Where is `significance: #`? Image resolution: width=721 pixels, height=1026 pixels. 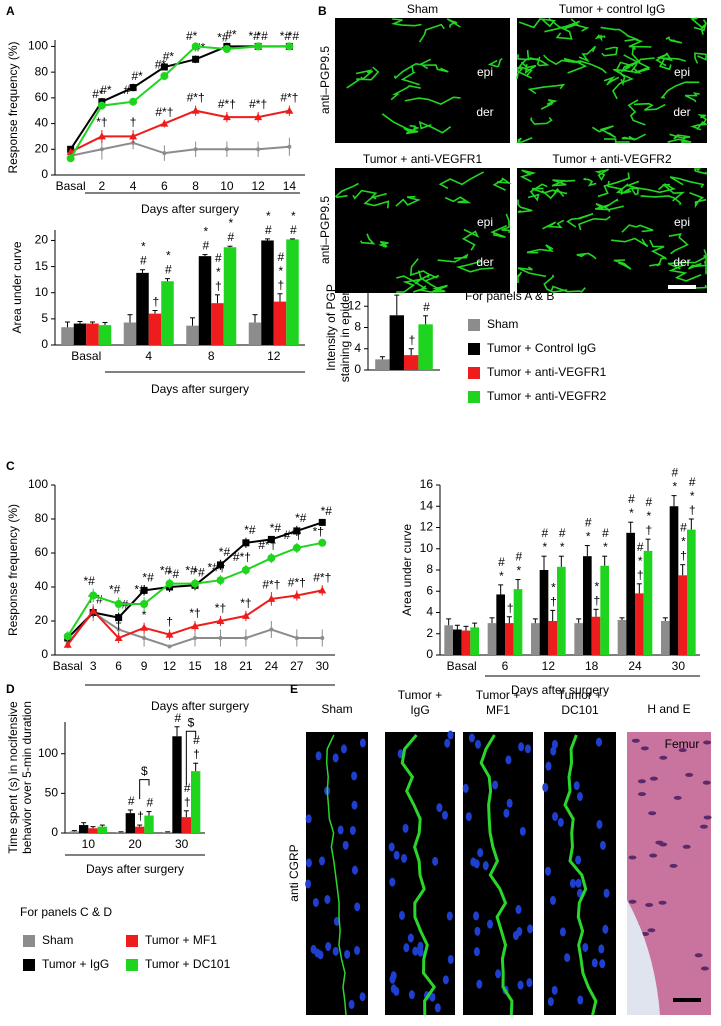
significance: # is located at coordinates (426, 307).